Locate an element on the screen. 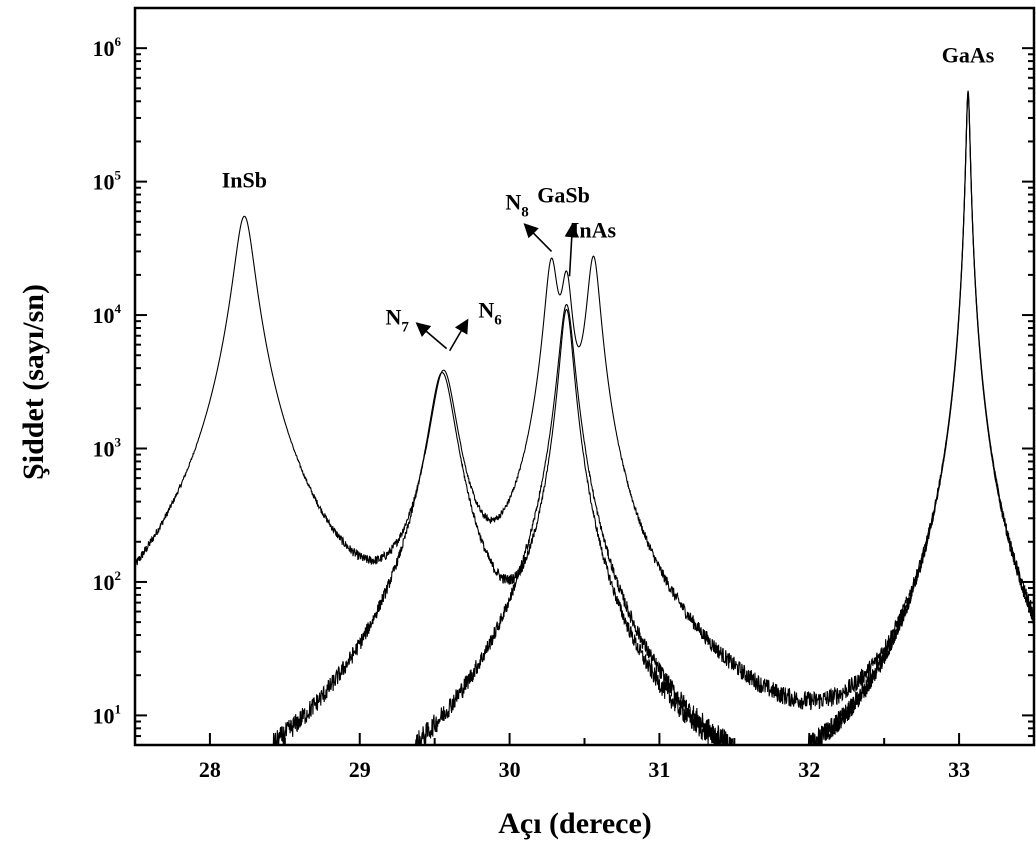  peak-label-subscript: 6 is located at coordinates (498, 320).